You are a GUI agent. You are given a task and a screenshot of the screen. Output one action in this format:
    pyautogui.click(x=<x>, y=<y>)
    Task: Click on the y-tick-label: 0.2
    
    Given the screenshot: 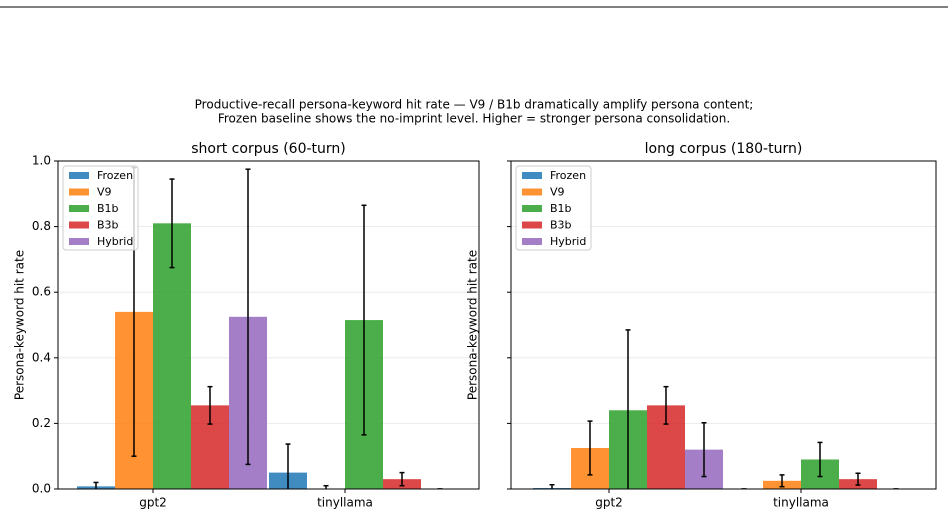 What is the action you would take?
    pyautogui.click(x=41, y=423)
    